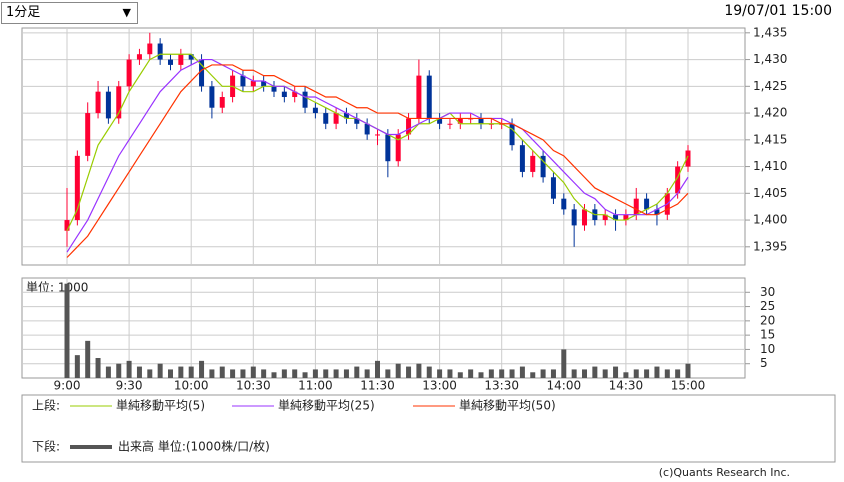  Describe the element at coordinates (767, 292) in the screenshot. I see `y-tick-label: 30` at that location.